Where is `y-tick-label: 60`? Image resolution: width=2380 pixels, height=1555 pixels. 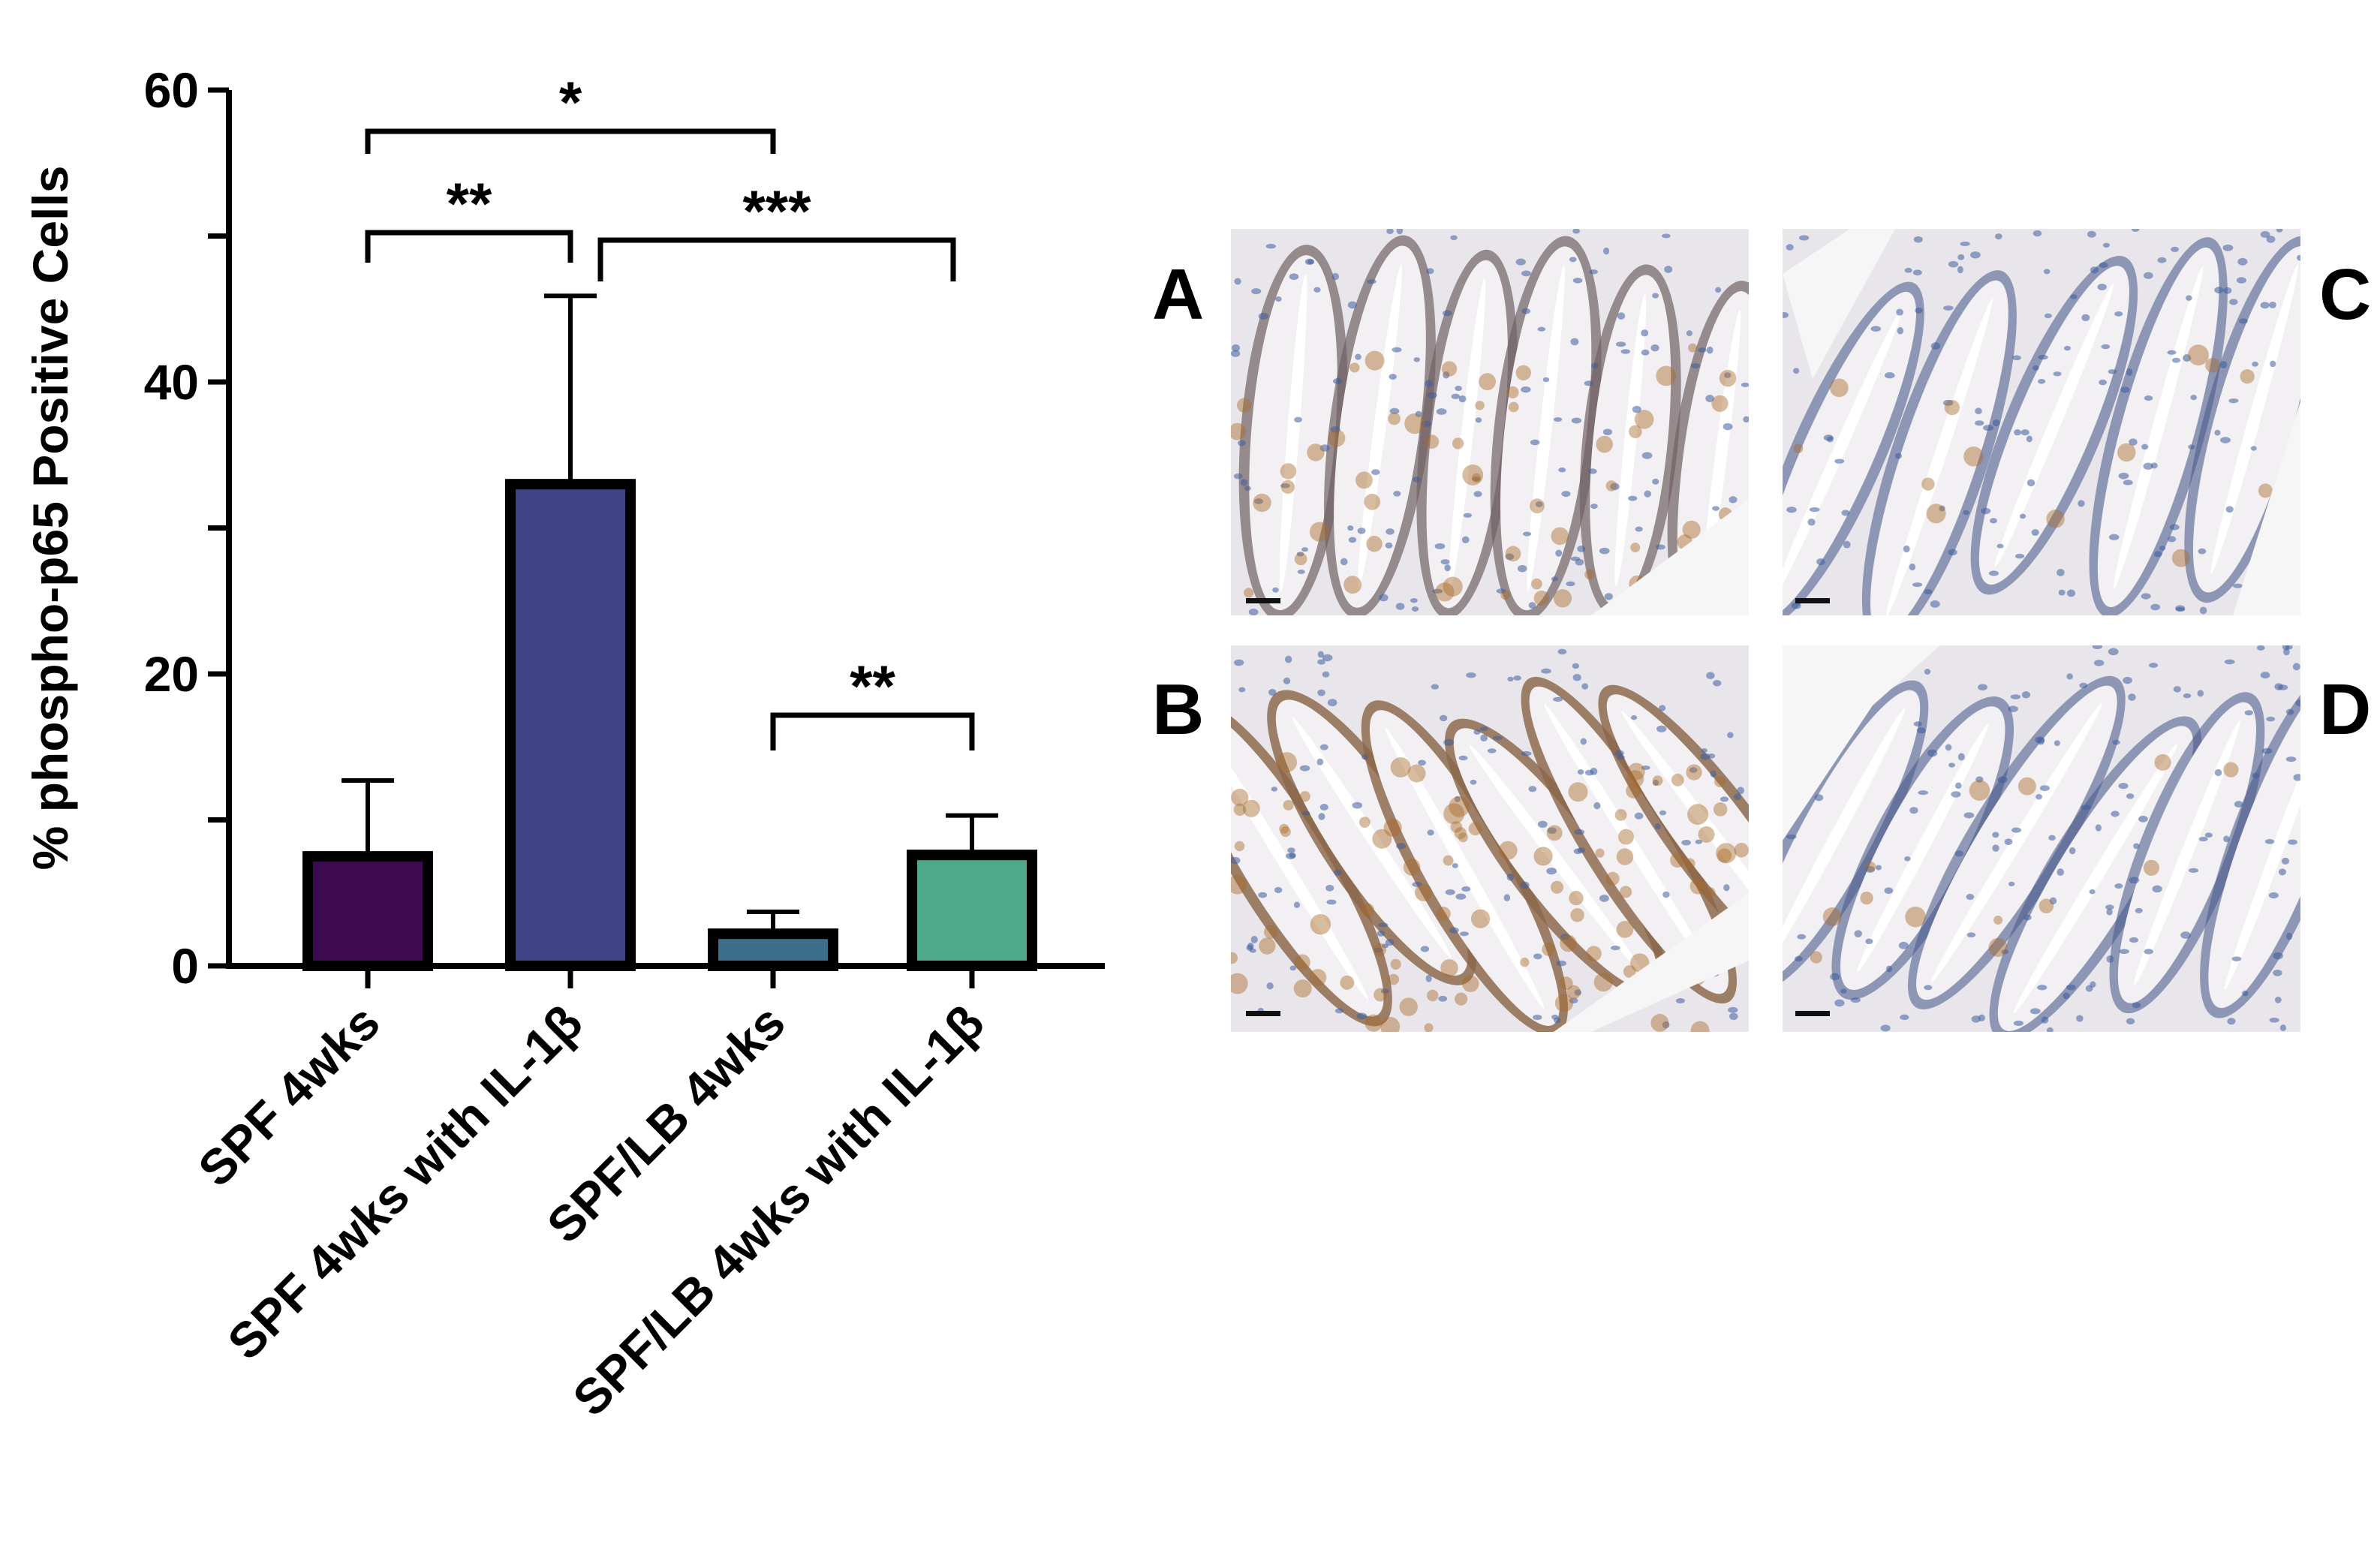
y-tick-label: 60 is located at coordinates (171, 90).